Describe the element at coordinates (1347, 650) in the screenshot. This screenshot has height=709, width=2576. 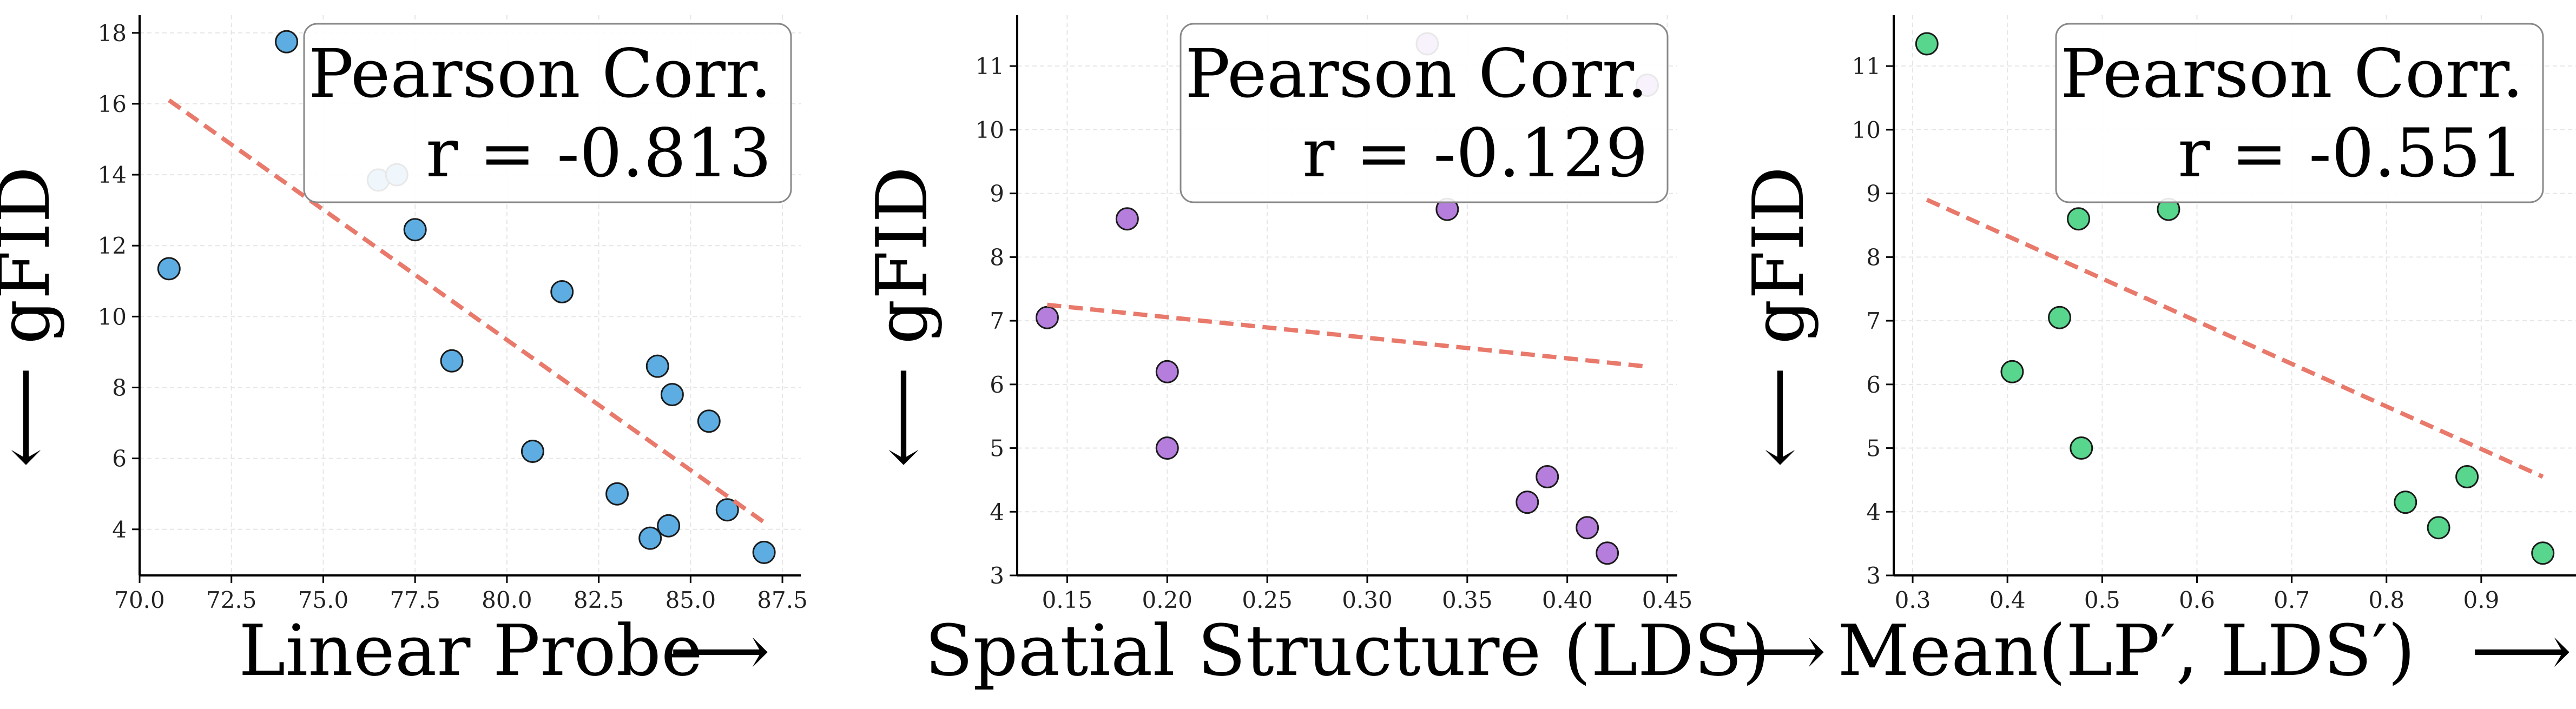
I see `x-axis-label: Spatial Structure (LDS)` at that location.